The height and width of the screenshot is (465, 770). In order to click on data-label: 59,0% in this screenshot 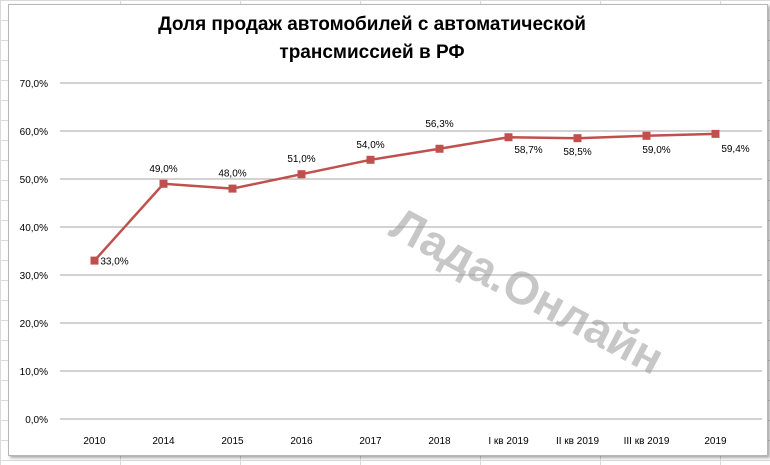, I will do `click(656, 150)`.